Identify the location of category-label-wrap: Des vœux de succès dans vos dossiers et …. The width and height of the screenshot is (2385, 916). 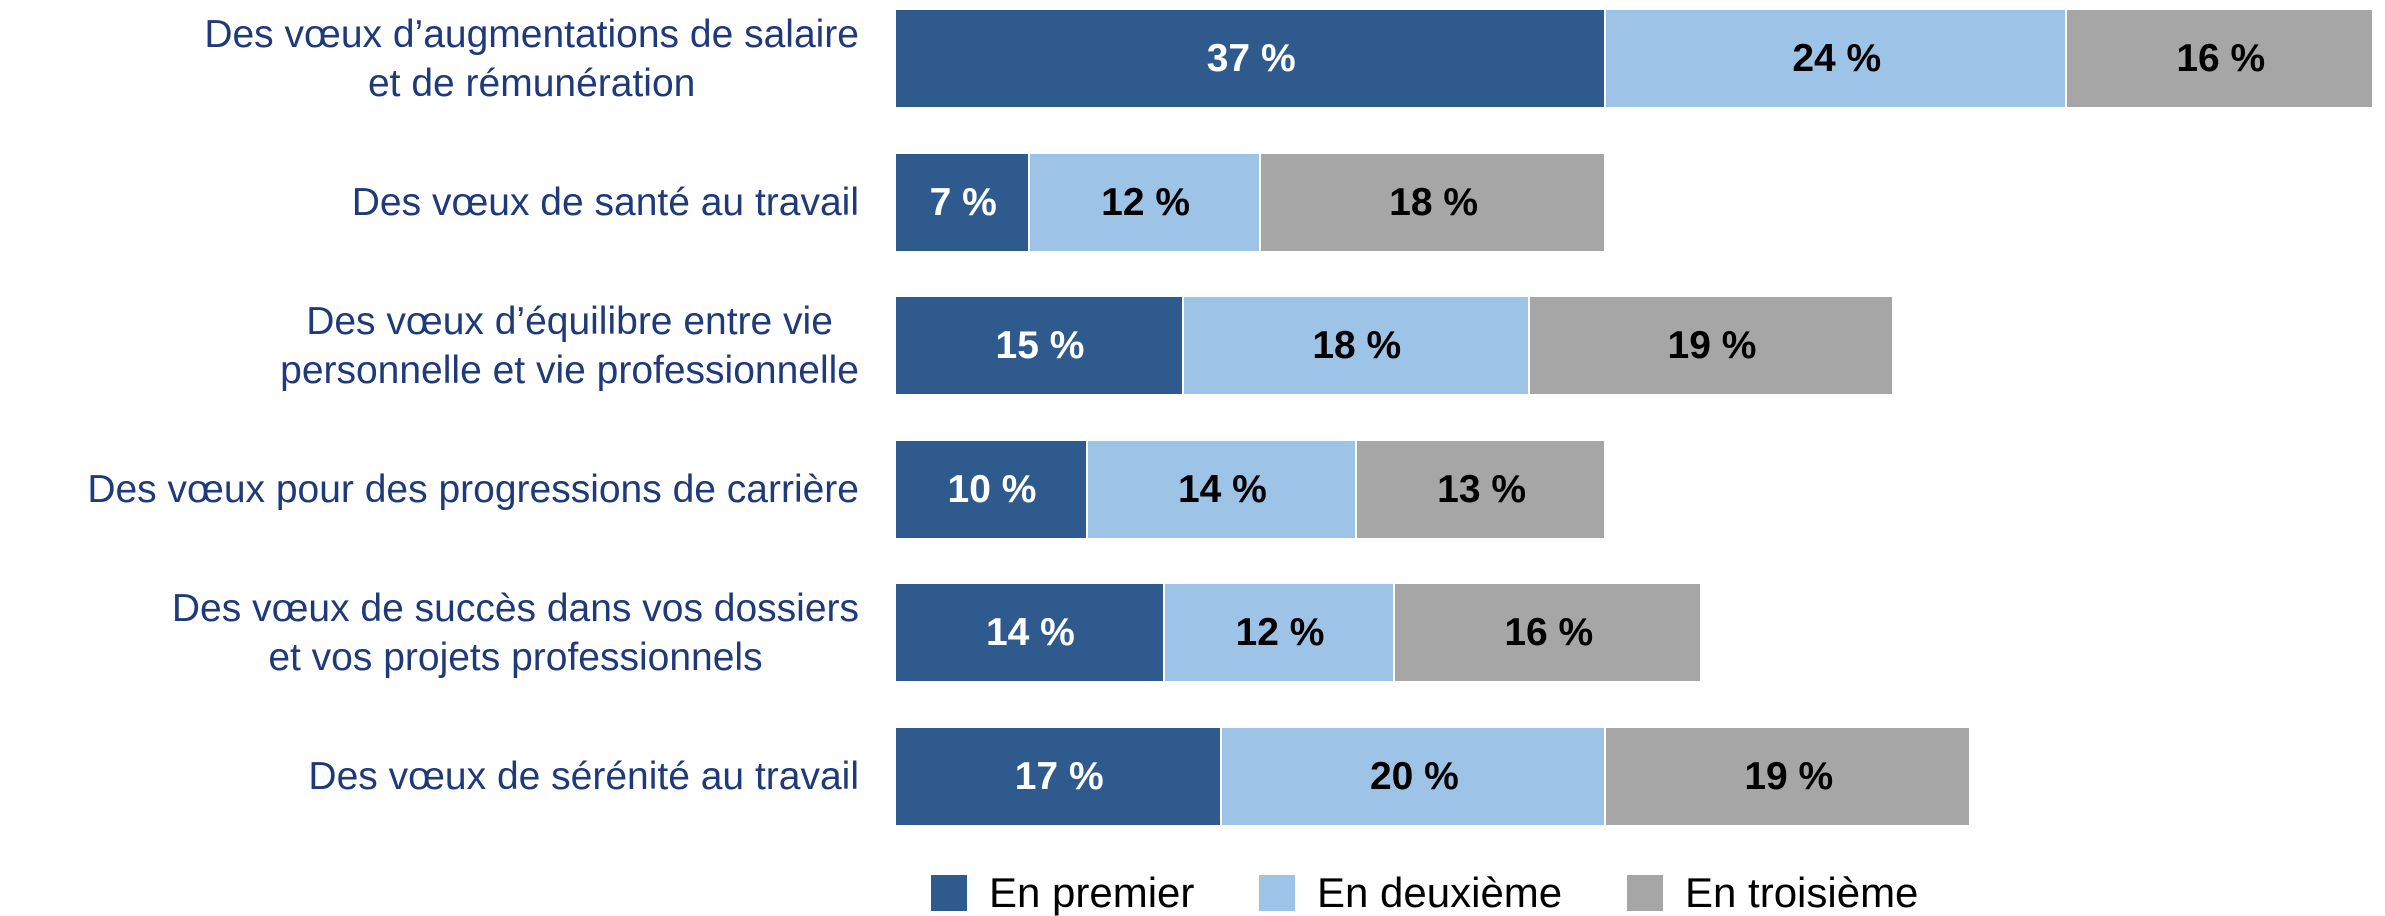
(515, 632).